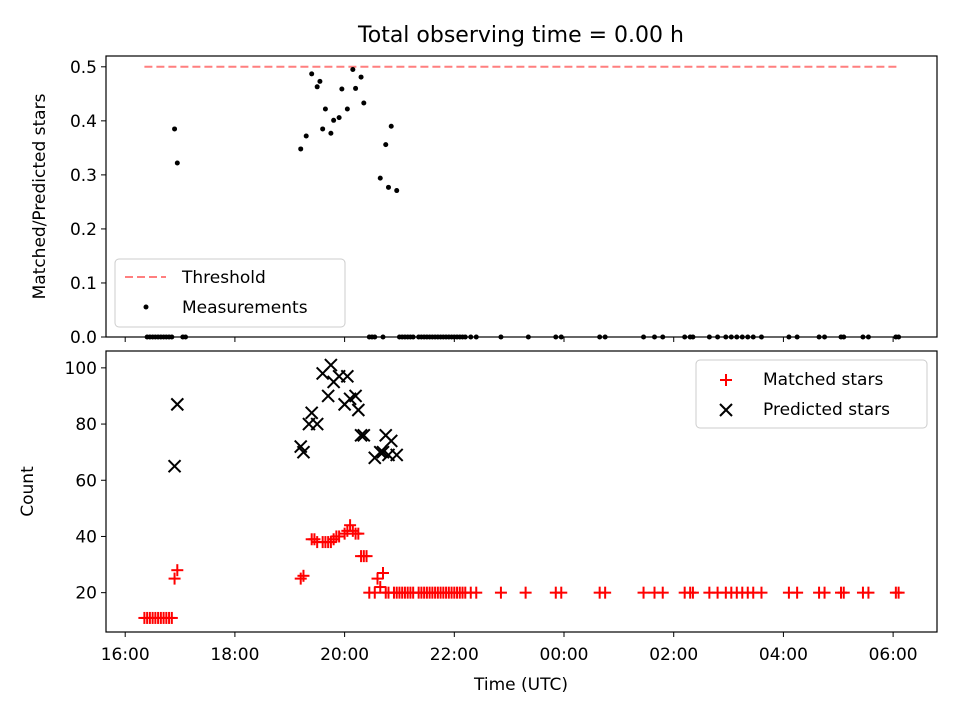 Image resolution: width=960 pixels, height=720 pixels. Describe the element at coordinates (86, 481) in the screenshot. I see `bottom-y-tick-label: 60` at that location.